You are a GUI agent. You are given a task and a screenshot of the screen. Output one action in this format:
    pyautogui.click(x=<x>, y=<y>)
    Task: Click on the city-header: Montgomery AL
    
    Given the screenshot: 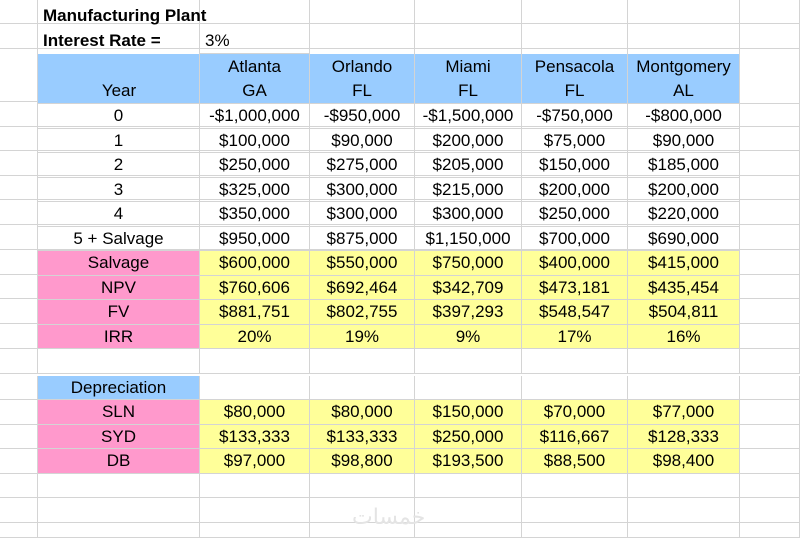 What is the action you would take?
    pyautogui.click(x=684, y=79)
    